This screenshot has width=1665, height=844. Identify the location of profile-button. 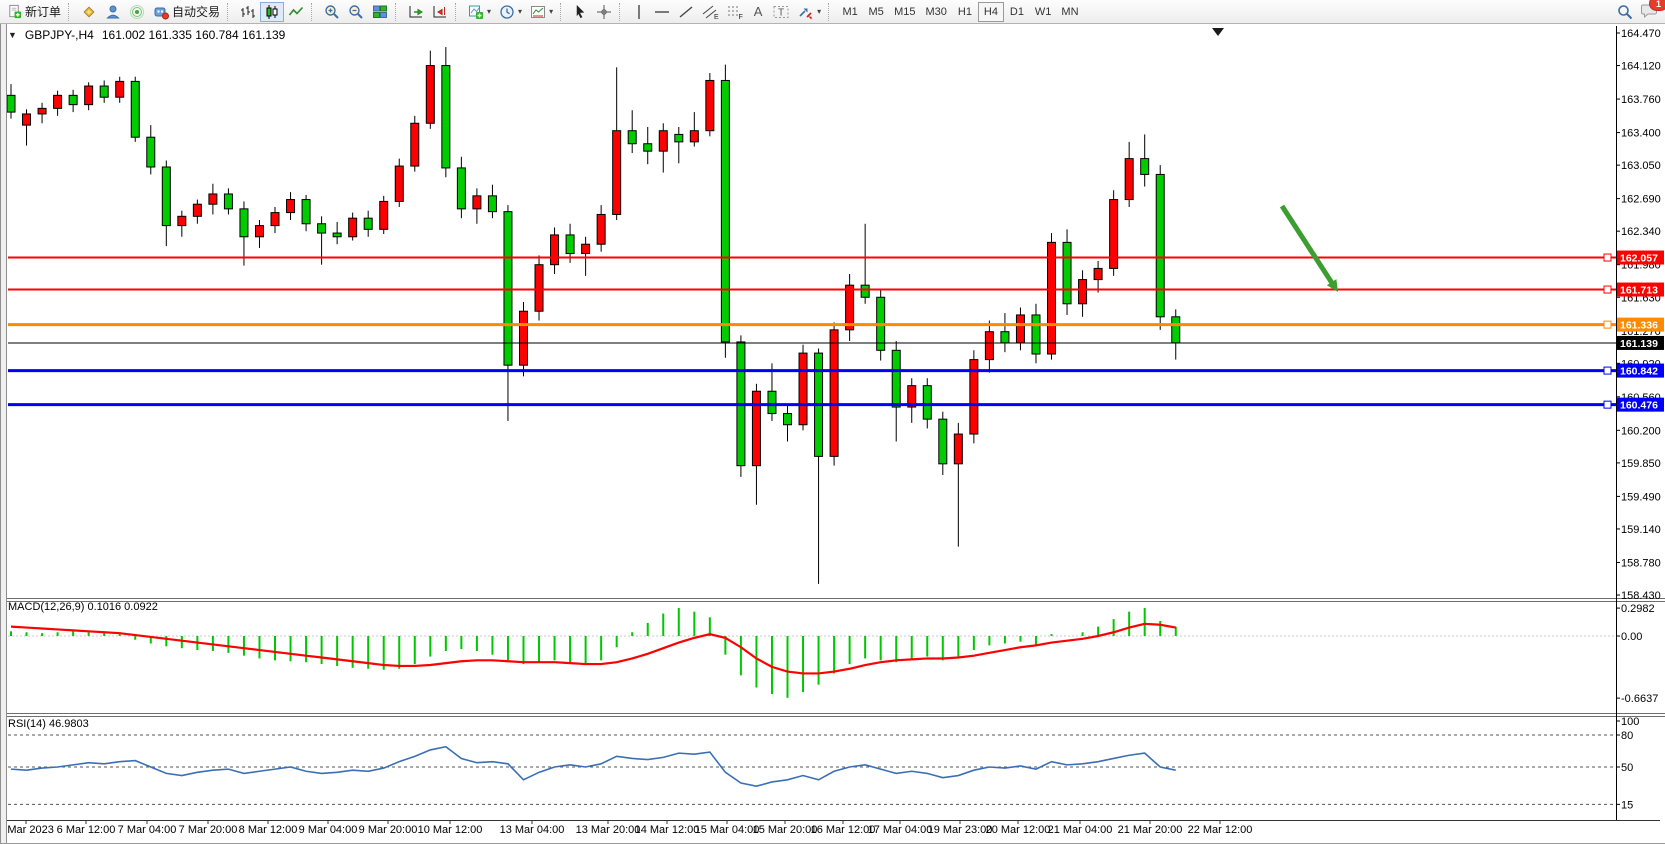
(113, 12).